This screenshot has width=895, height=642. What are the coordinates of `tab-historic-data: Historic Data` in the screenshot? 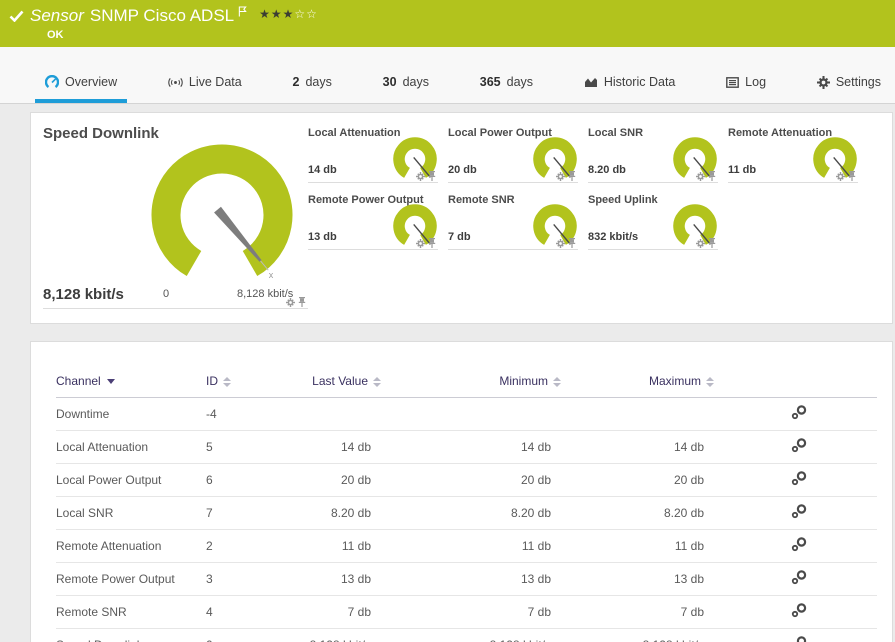 It's located at (630, 82).